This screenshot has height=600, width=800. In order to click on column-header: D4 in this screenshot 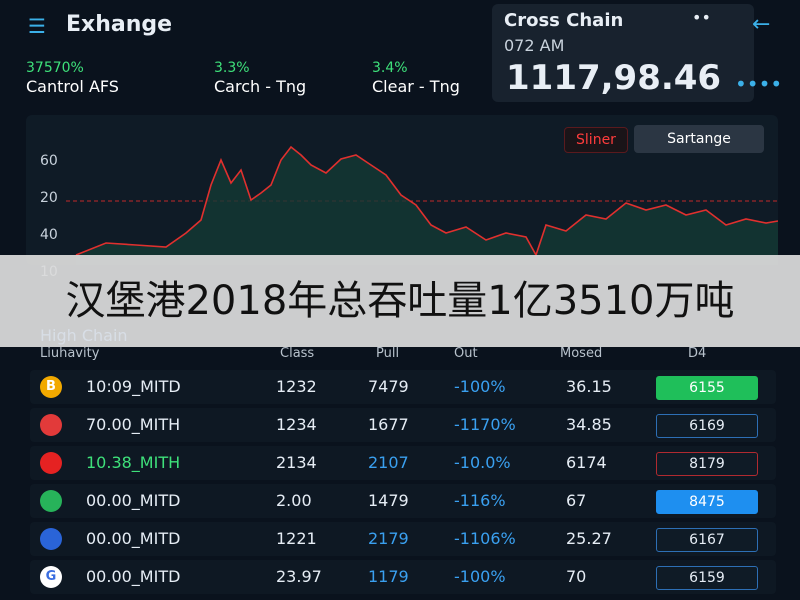, I will do `click(697, 353)`.